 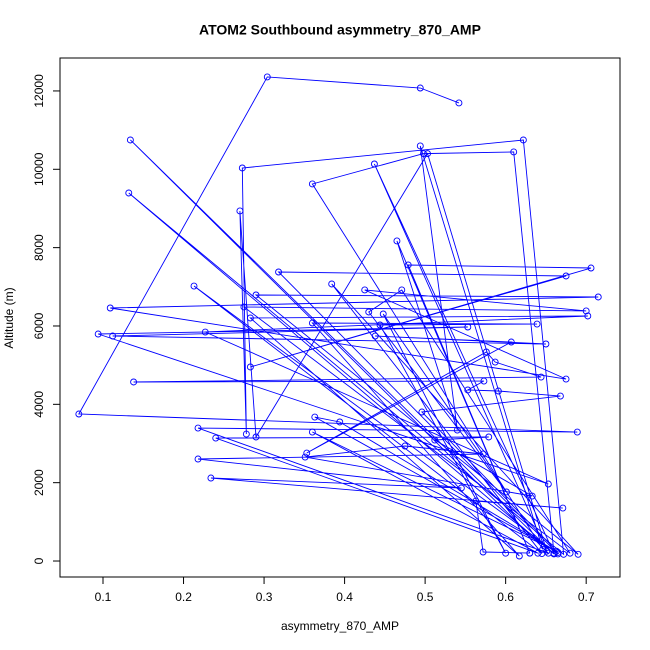 I want to click on y-tick-label: 6000, so click(x=39, y=325).